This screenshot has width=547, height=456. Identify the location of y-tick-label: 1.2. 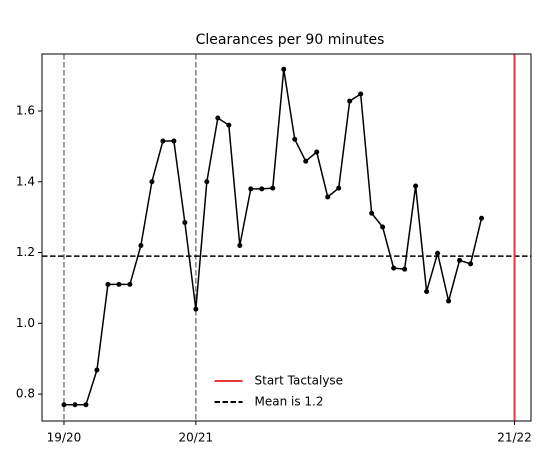
(25, 252).